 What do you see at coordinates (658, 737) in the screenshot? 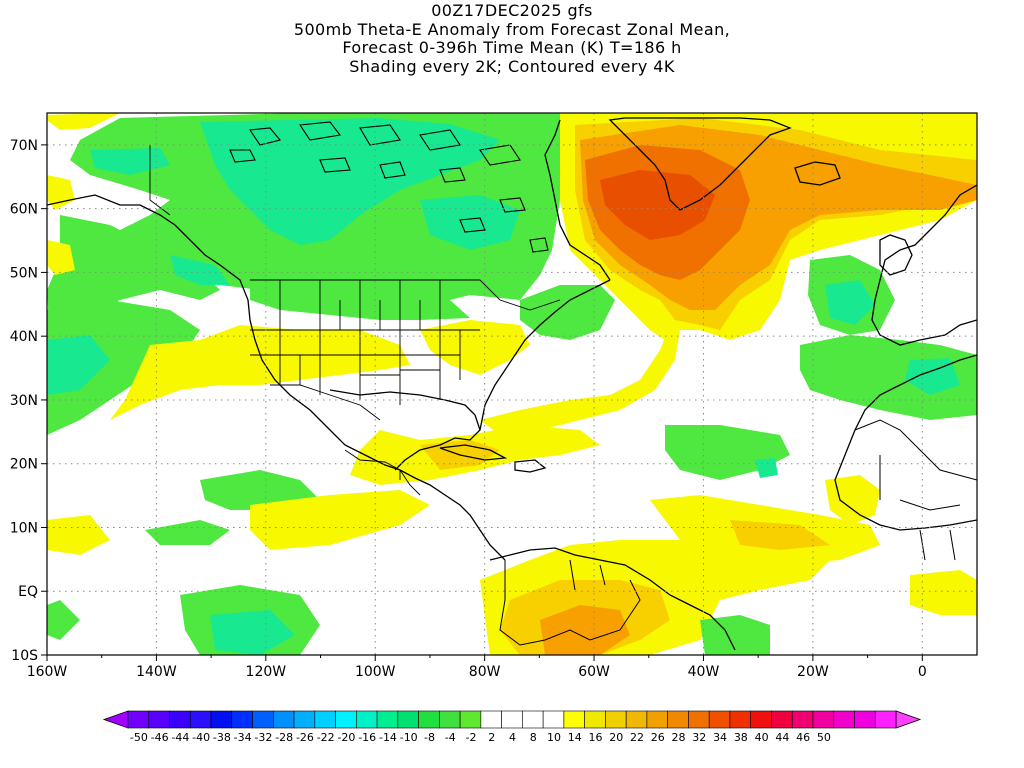
I see `colorbar-label: 26` at bounding box center [658, 737].